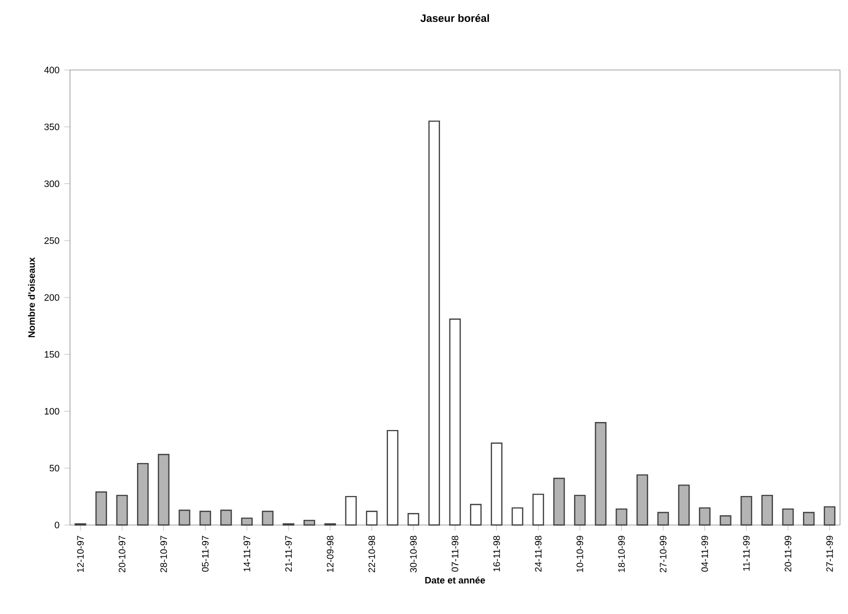 This screenshot has width=848, height=614. Describe the element at coordinates (52, 70) in the screenshot. I see `y-tick-label: 400` at that location.